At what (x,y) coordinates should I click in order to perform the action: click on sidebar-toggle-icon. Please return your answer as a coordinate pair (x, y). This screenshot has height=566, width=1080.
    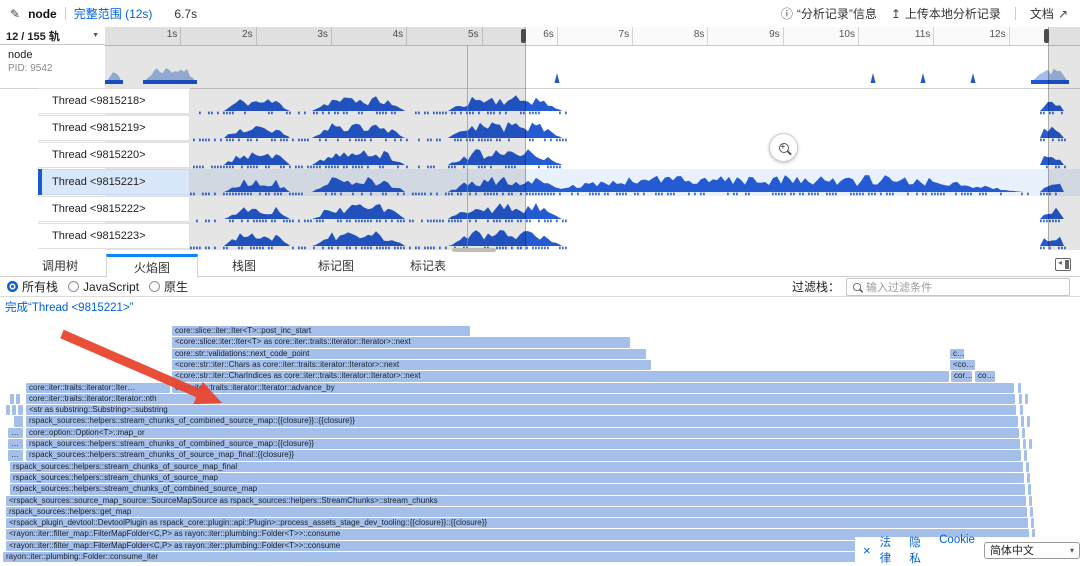
    Looking at the image, I should click on (1063, 264).